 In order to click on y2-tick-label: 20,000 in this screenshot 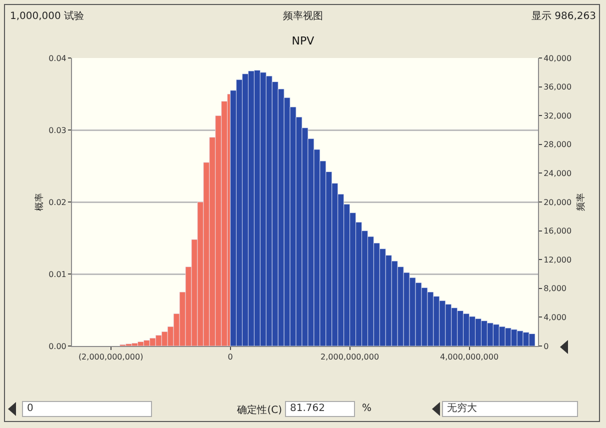, I will do `click(558, 202)`.